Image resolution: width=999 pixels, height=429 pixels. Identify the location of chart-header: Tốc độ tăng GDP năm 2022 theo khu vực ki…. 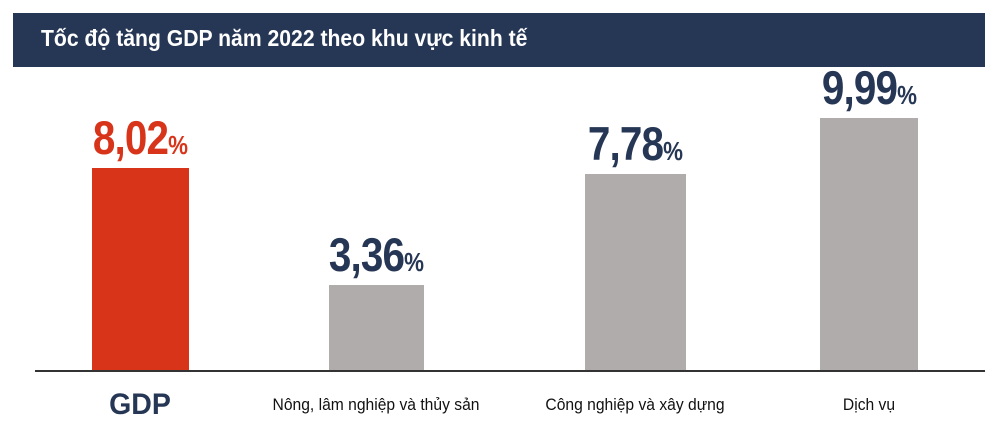
(499, 40).